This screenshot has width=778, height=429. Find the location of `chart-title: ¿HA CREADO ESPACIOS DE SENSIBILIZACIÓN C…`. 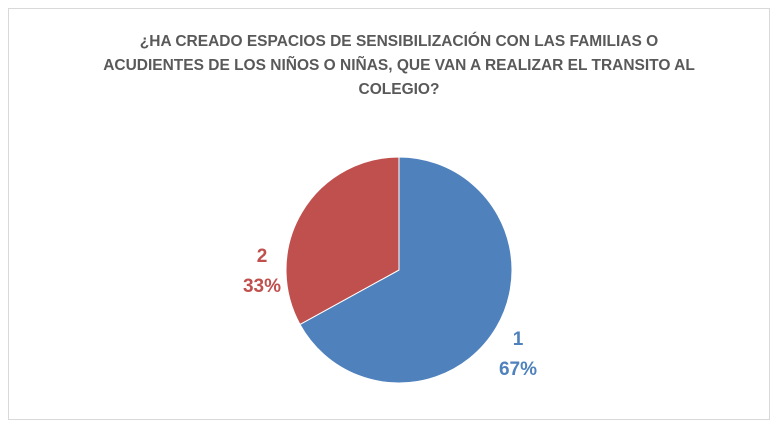

chart-title: ¿HA CREADO ESPACIOS DE SENSIBILIZACIÓN C… is located at coordinates (399, 65).